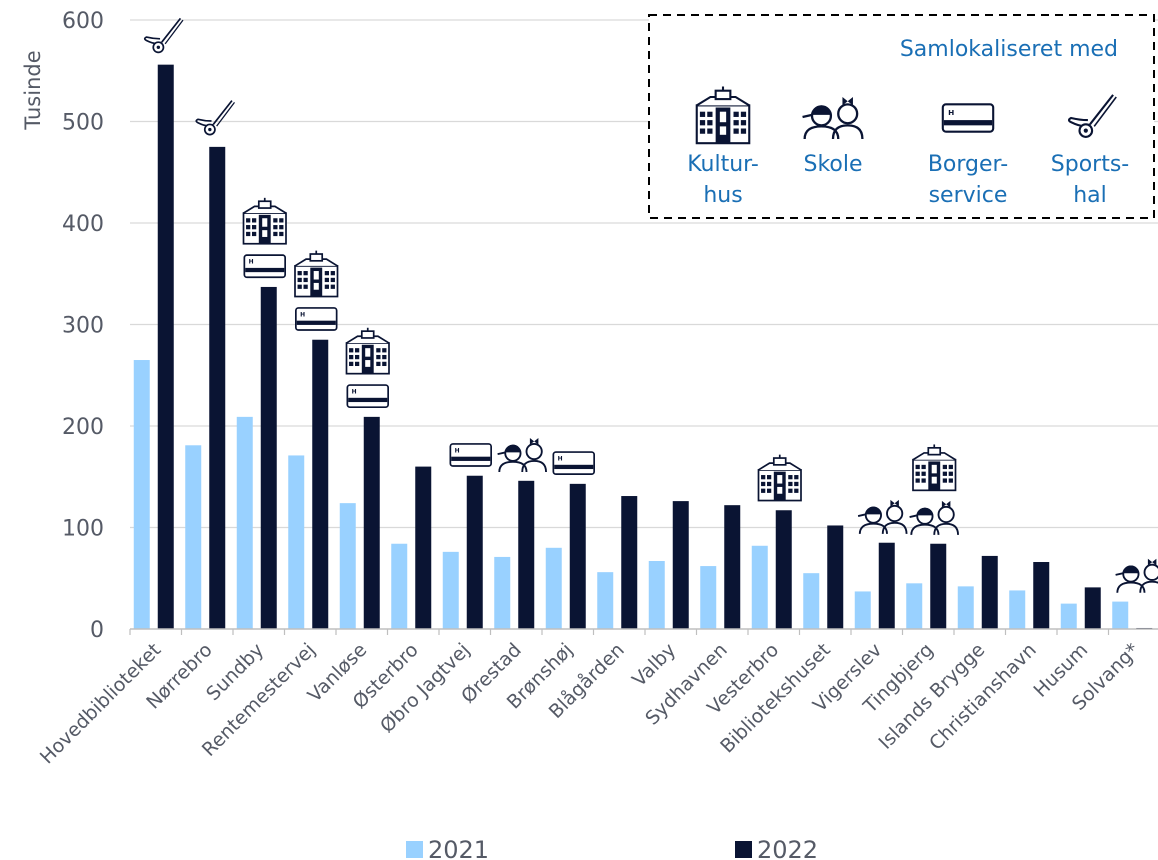 Image resolution: width=1158 pixels, height=860 pixels. I want to click on y-tick-label: 200, so click(83, 427).